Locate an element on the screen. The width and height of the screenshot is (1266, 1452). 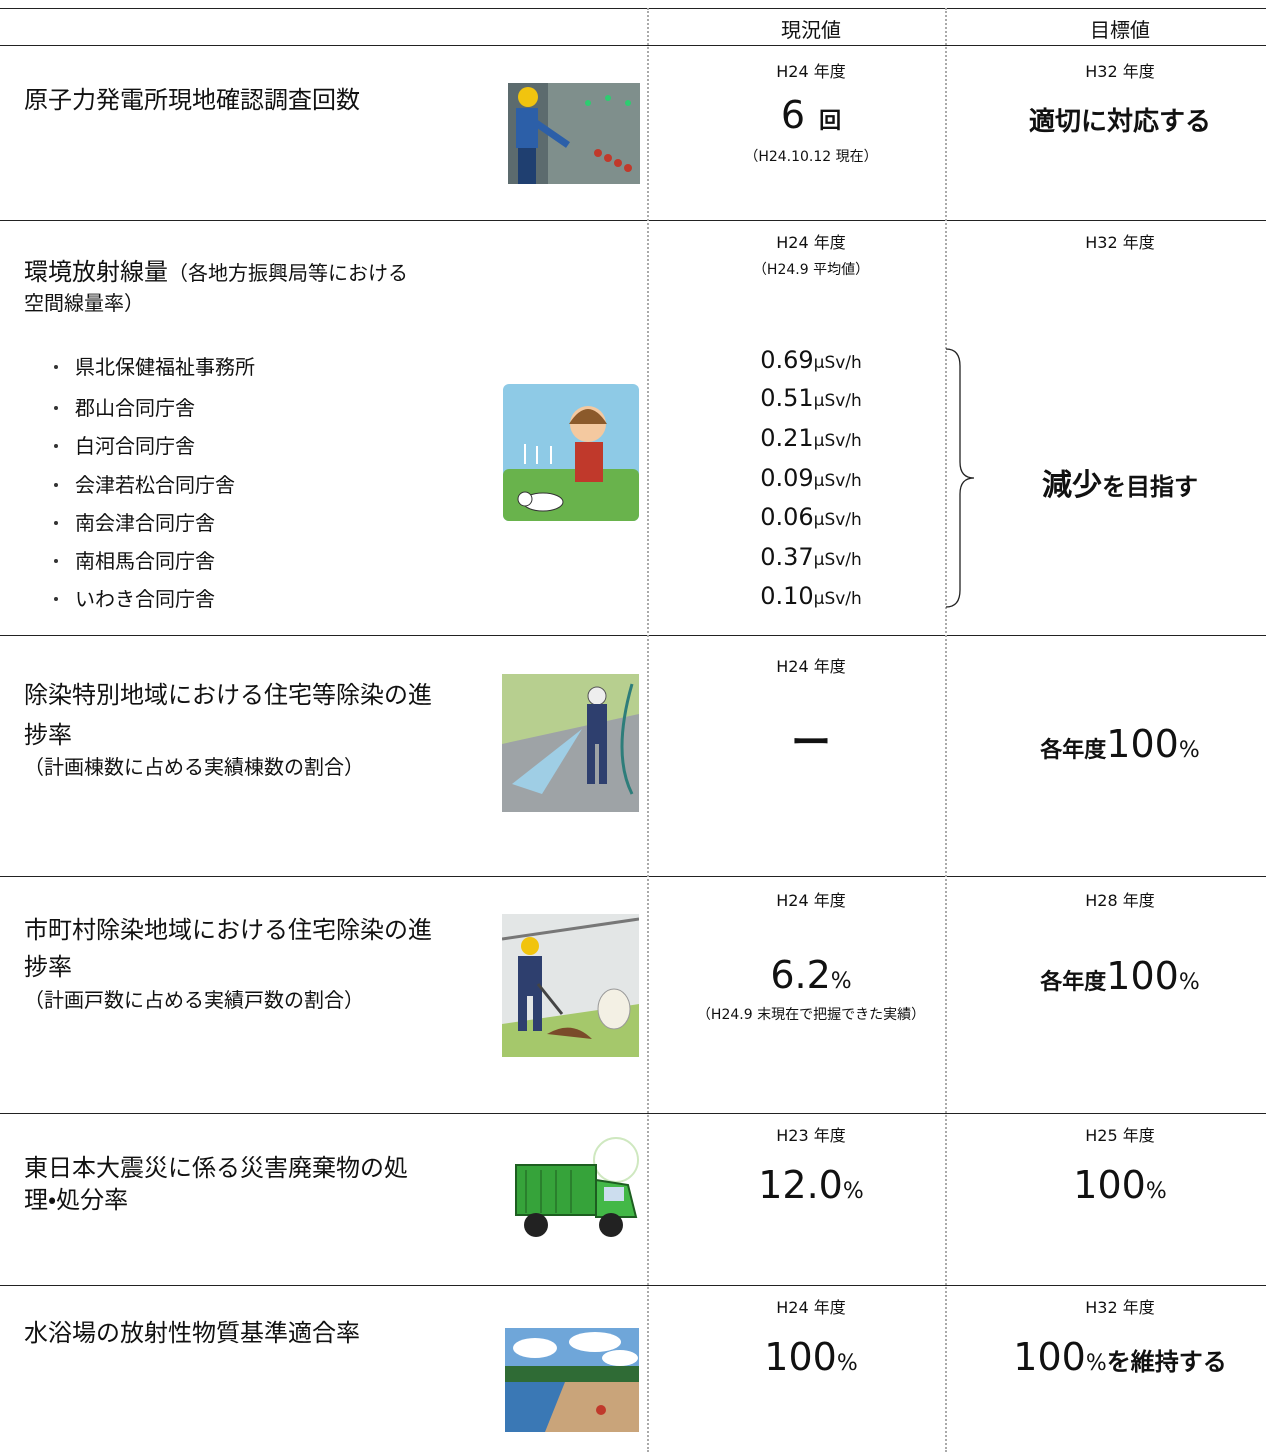
site-value: 0.09μSv/h is located at coordinates (811, 479).